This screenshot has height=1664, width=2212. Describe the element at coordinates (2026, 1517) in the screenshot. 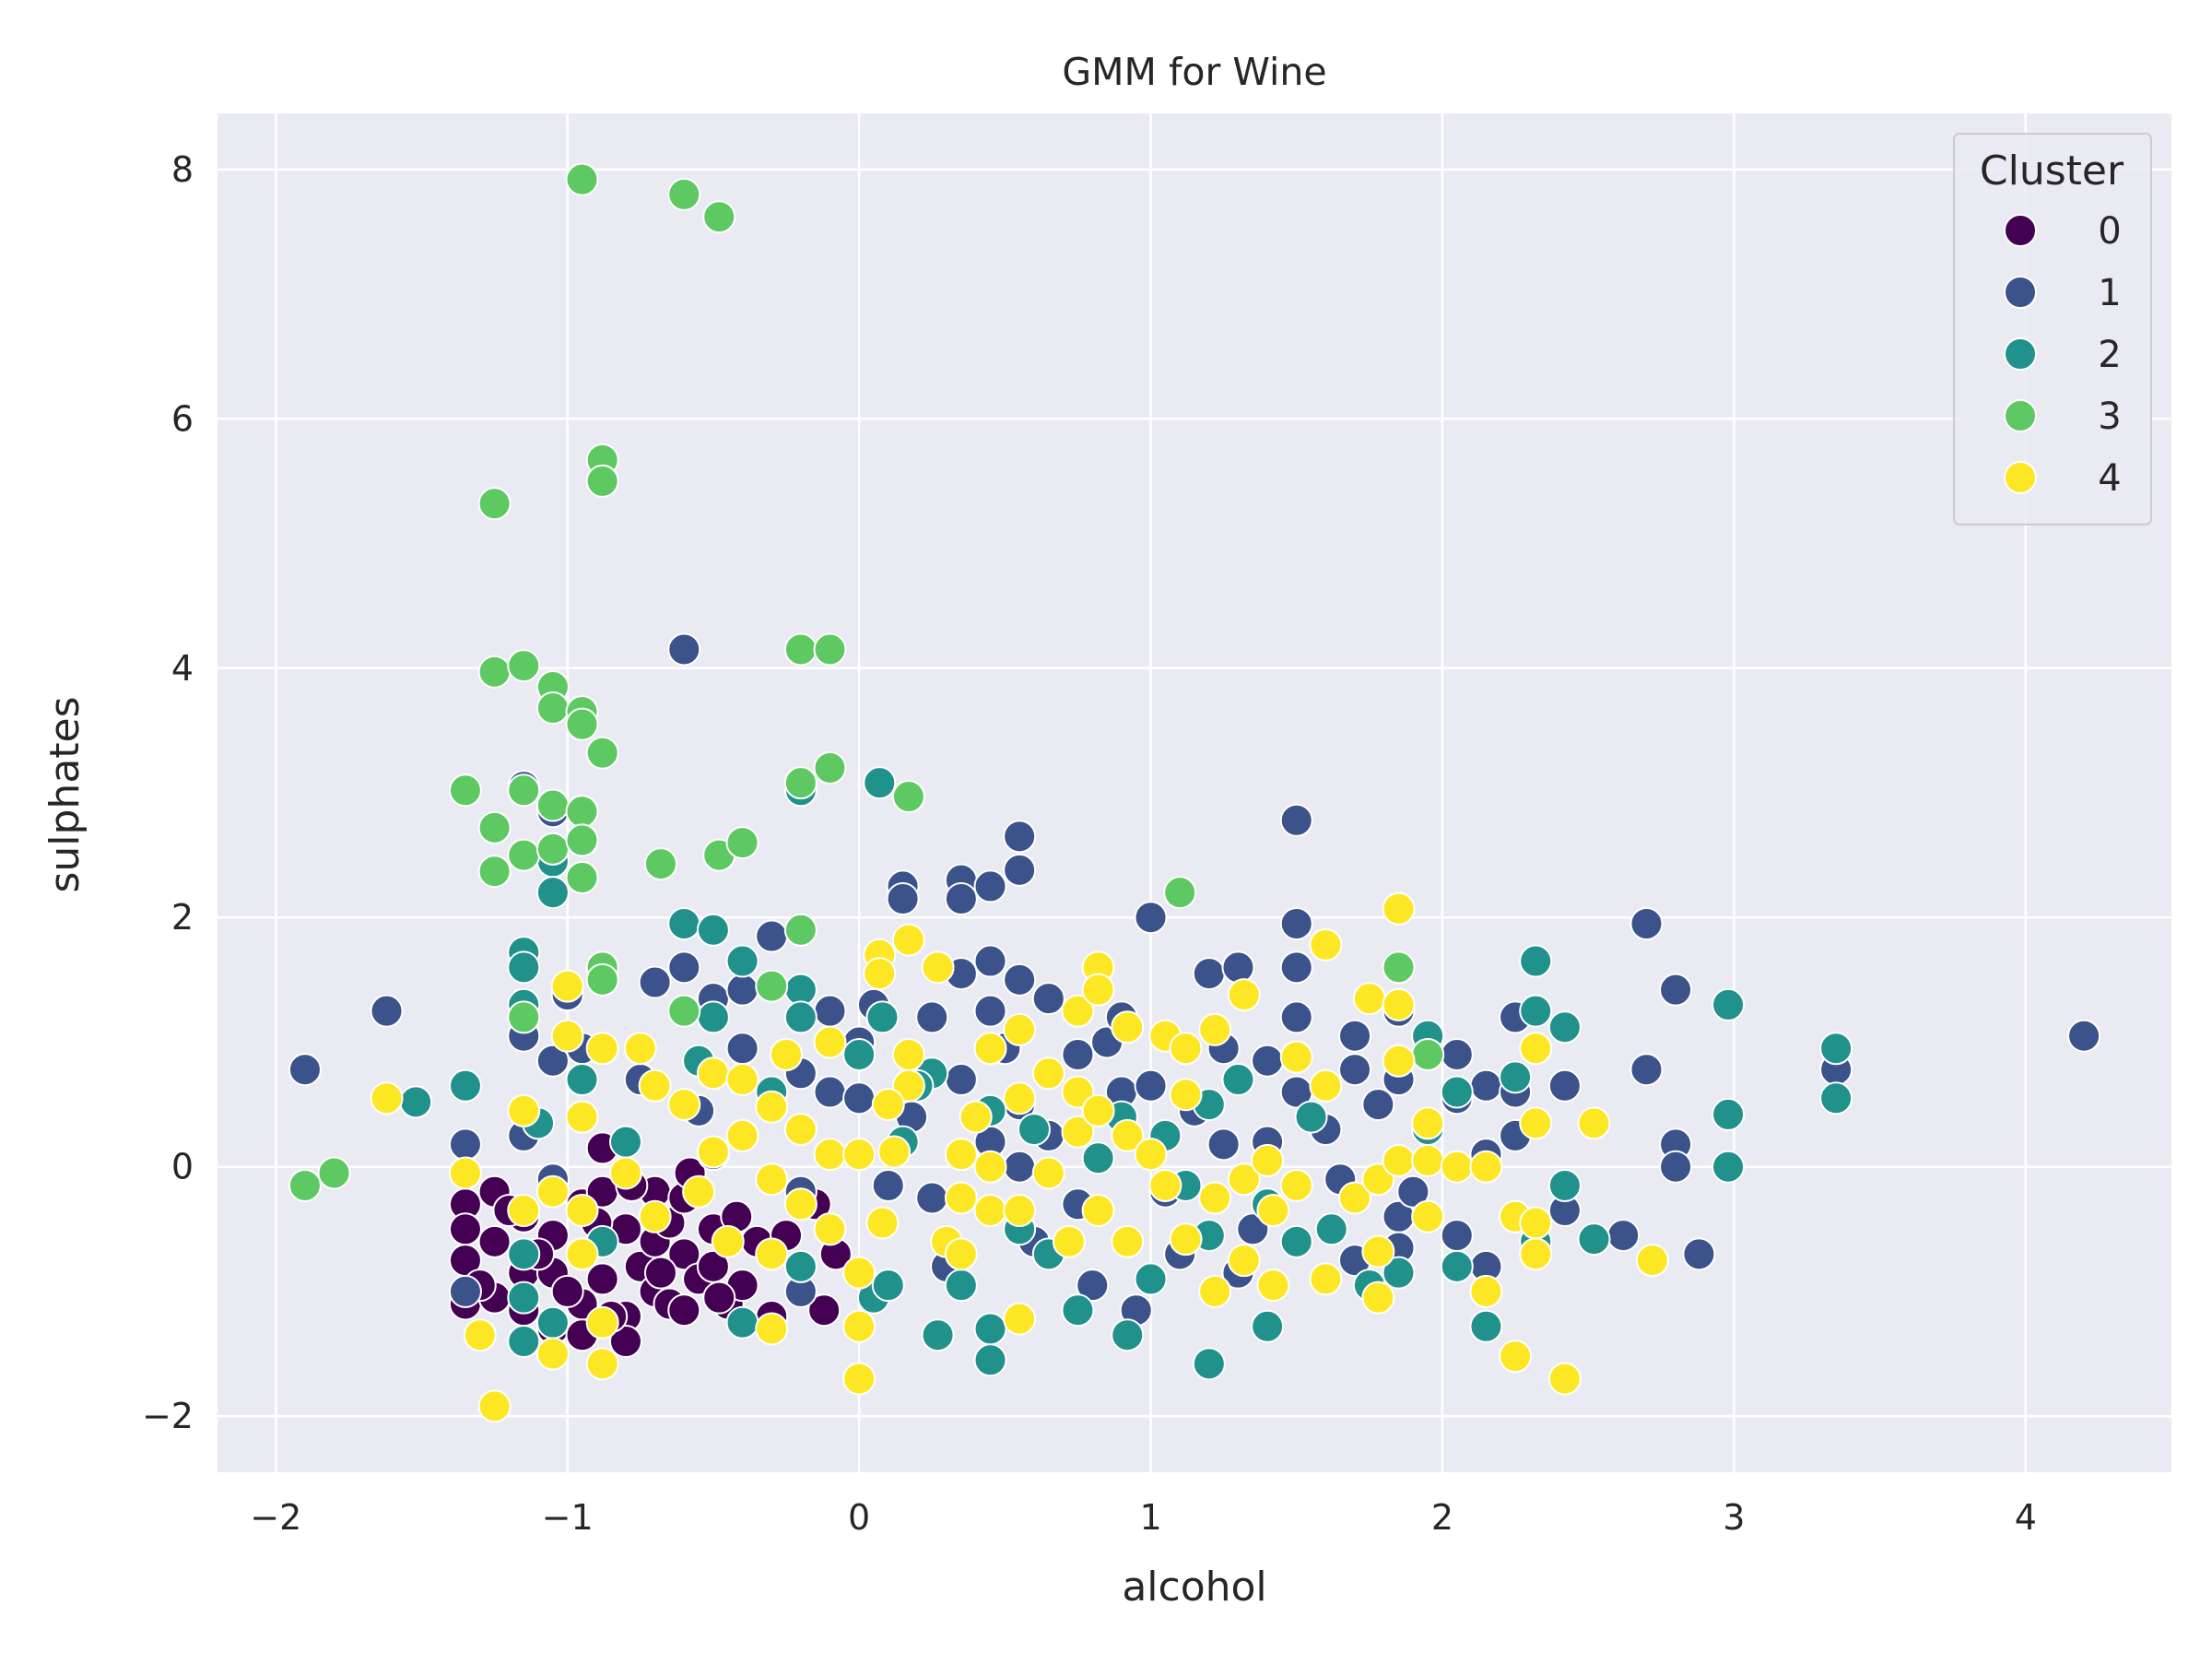

I see `x-tick-label: 4` at that location.